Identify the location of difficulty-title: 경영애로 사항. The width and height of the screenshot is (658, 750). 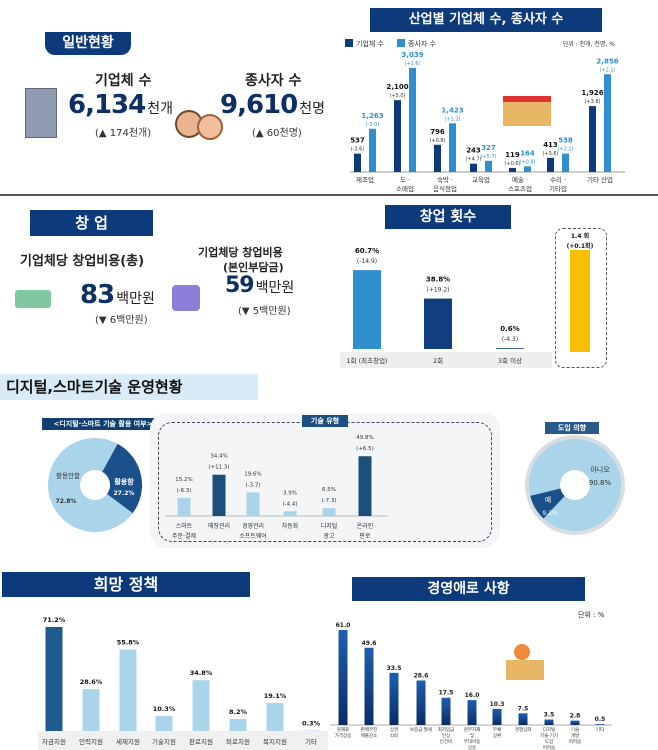
(468, 589).